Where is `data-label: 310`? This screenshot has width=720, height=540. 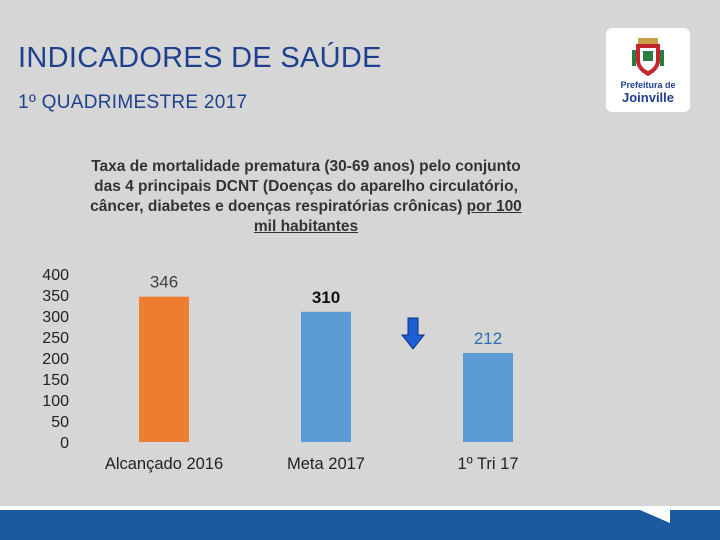 data-label: 310 is located at coordinates (326, 297).